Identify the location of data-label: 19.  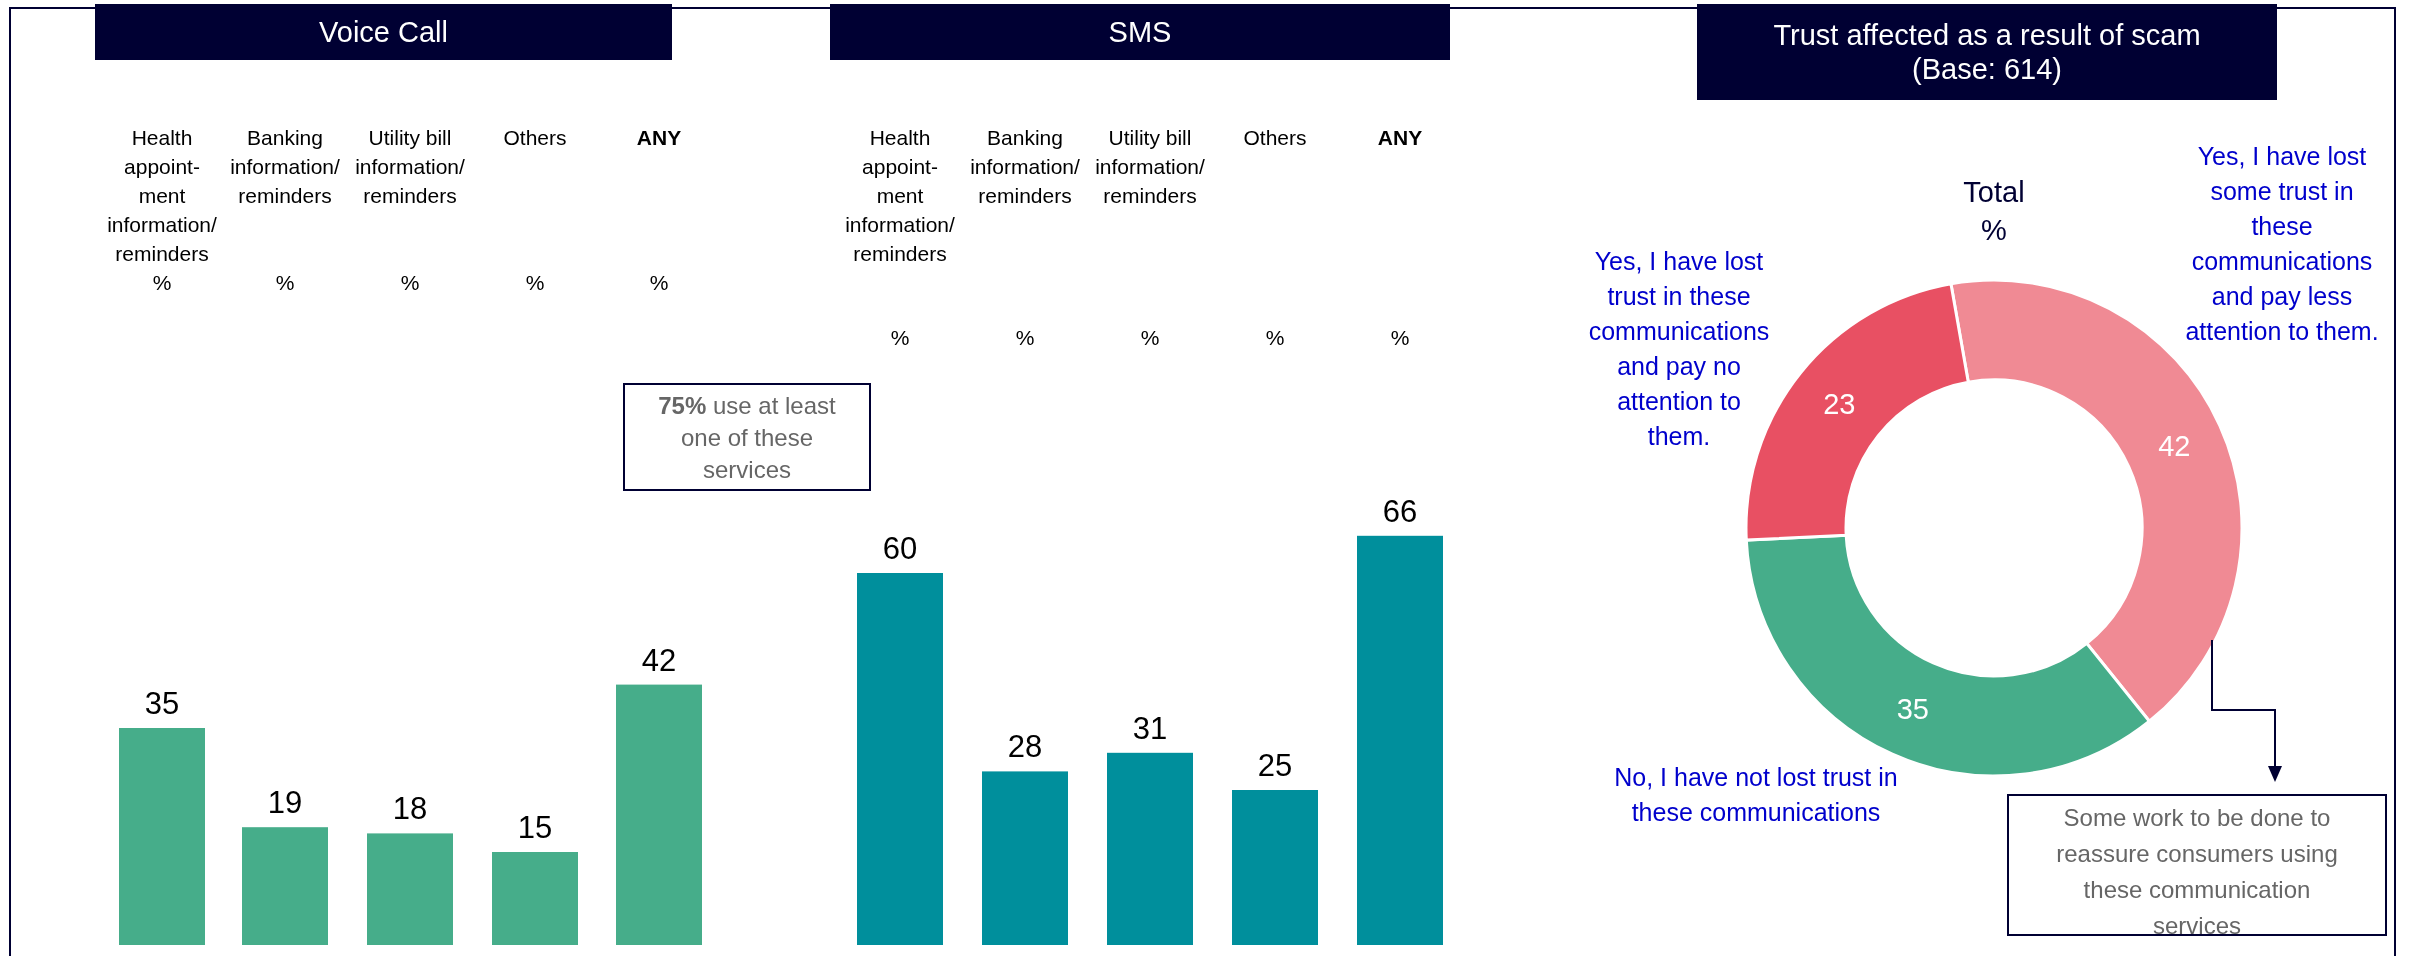
(285, 803).